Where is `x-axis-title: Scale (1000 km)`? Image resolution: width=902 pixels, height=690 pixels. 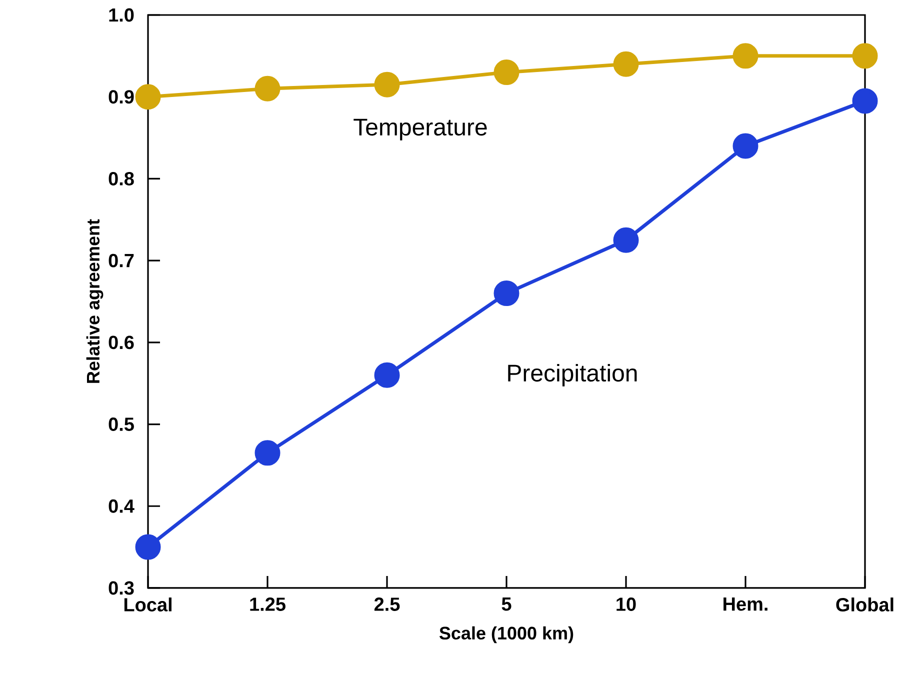
x-axis-title: Scale (1000 km) is located at coordinates (506, 635).